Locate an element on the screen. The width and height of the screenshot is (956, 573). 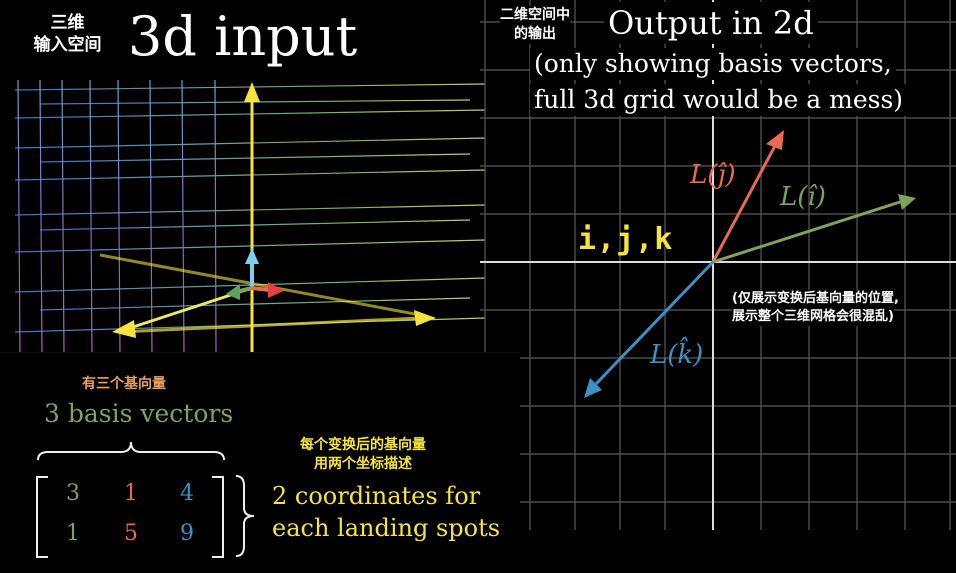
j-hat-3d-head is located at coordinates (276, 290).